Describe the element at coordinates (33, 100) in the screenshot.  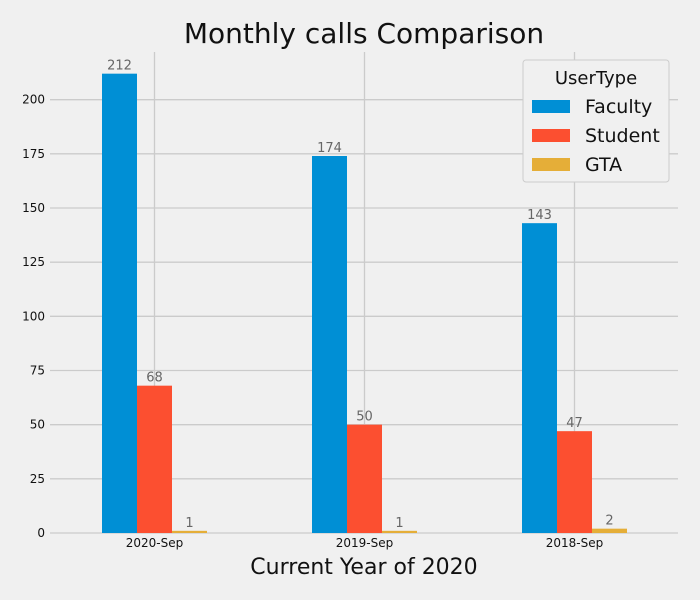
I see `y-tick-label: 200` at that location.